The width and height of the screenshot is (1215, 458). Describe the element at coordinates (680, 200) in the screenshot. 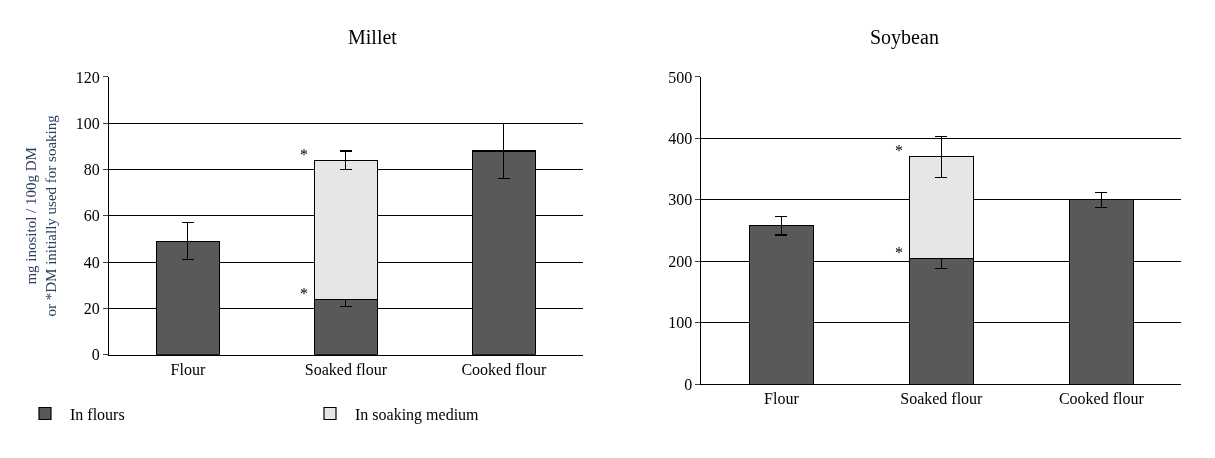

I see `y-tick-label: 300` at that location.